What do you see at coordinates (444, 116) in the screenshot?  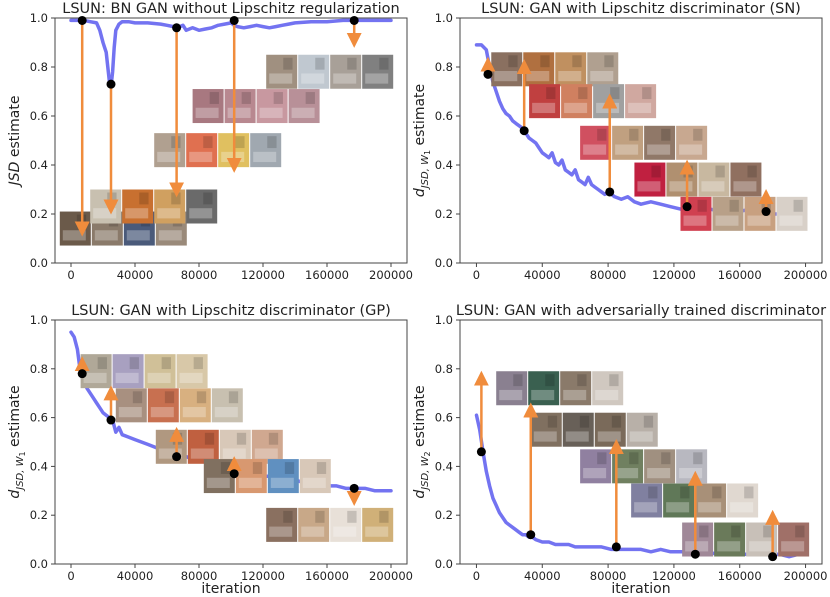 I see `y-tick-label: 0.6` at bounding box center [444, 116].